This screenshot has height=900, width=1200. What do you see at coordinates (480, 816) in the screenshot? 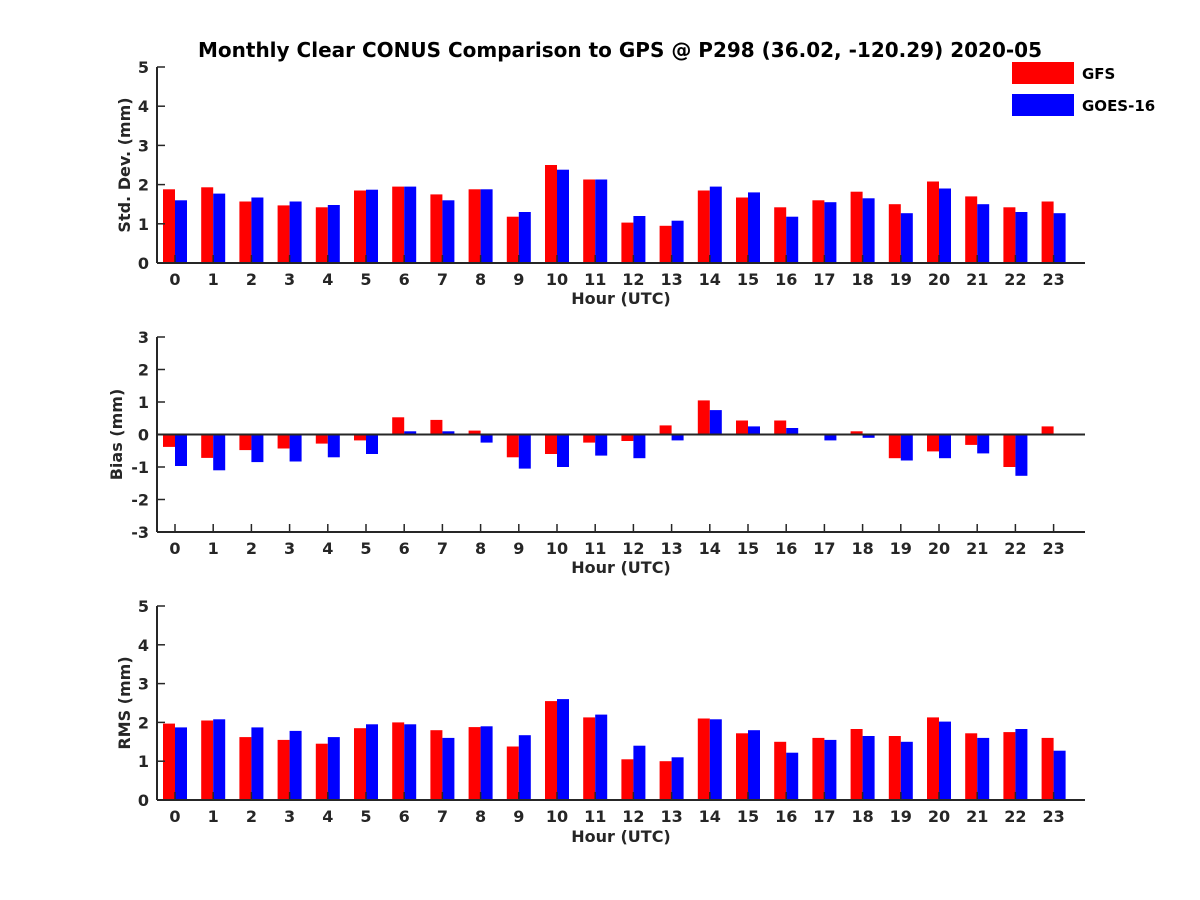
I see `x-tick-label: 8` at bounding box center [480, 816].